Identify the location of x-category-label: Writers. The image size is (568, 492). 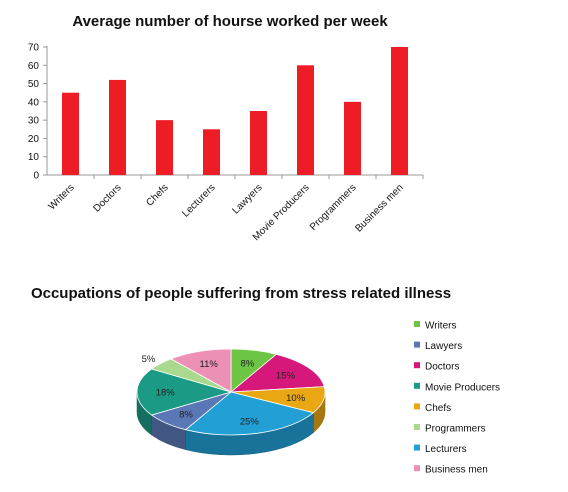
(62, 197).